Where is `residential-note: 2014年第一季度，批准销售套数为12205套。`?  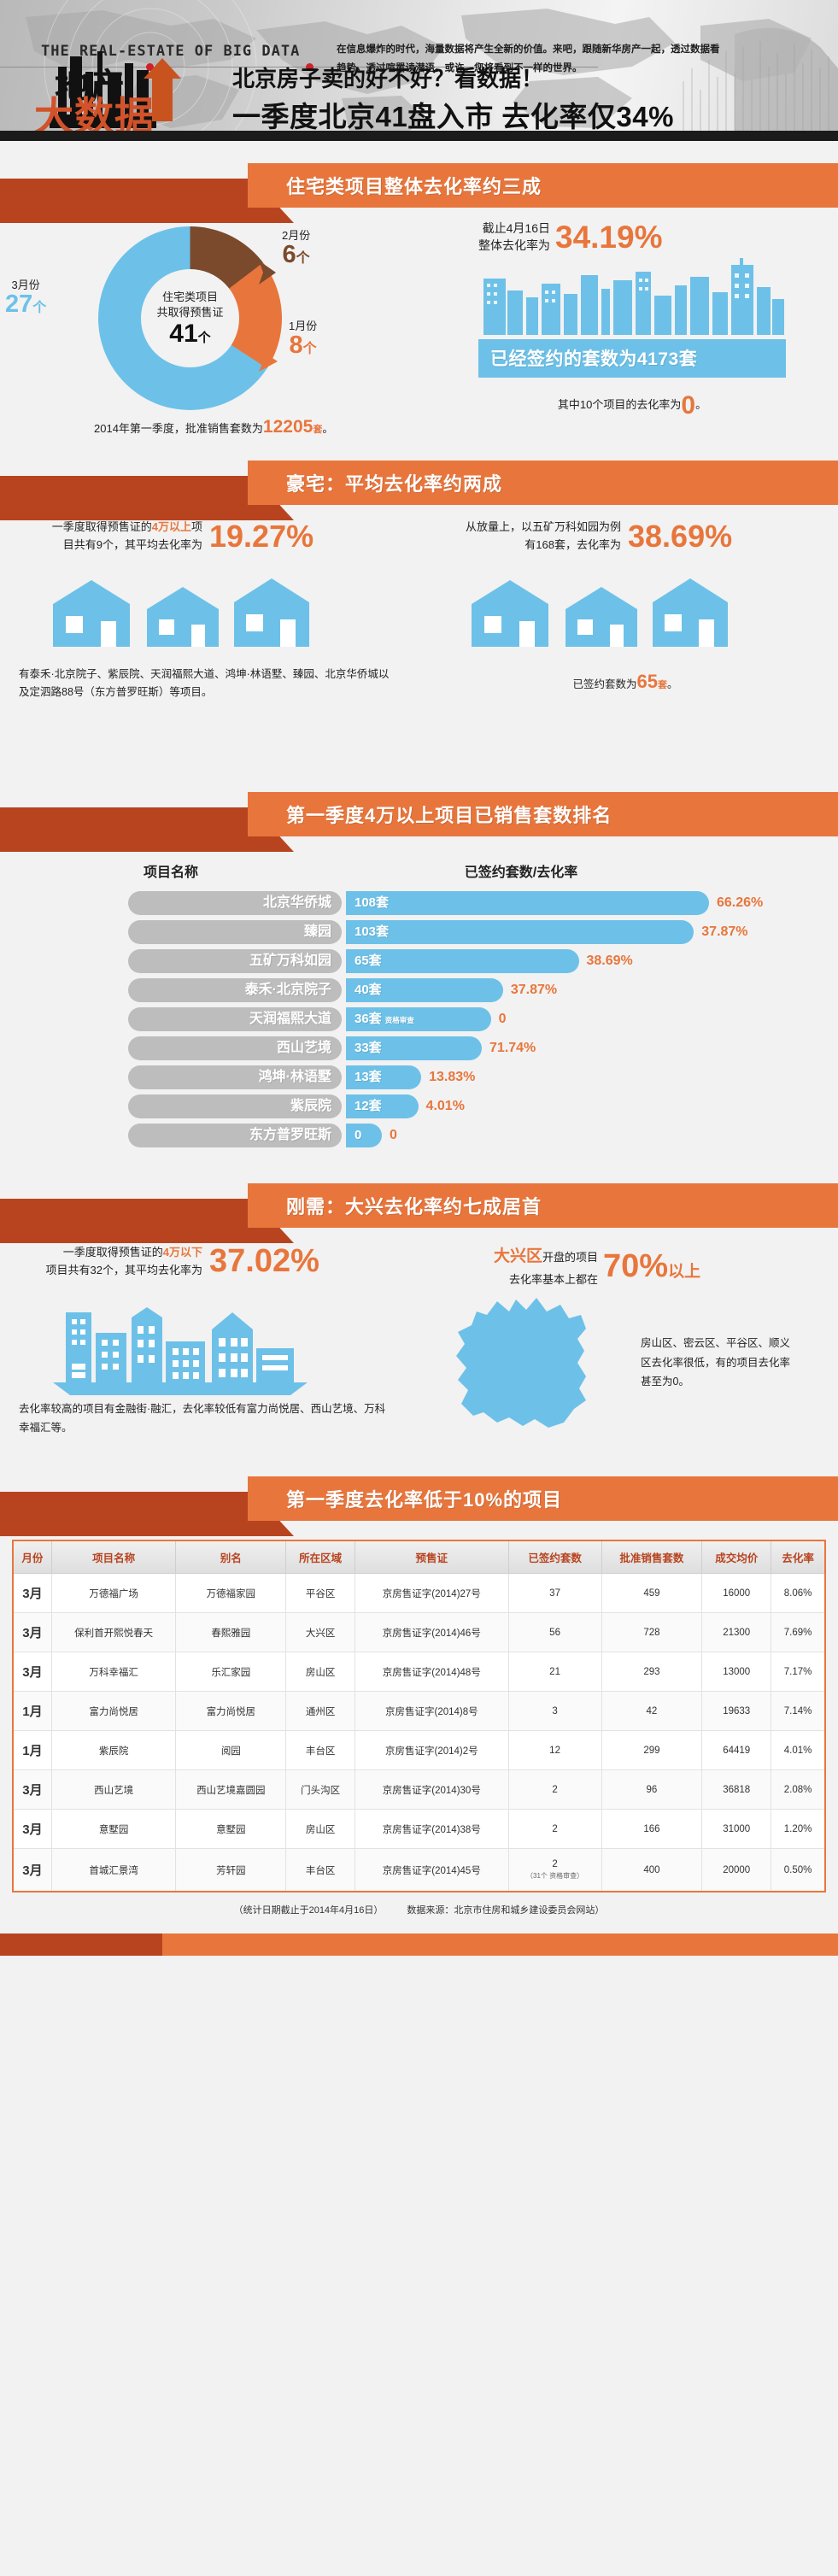
residential-note: 2014年第一季度，批准销售套数为12205套。 is located at coordinates (214, 427).